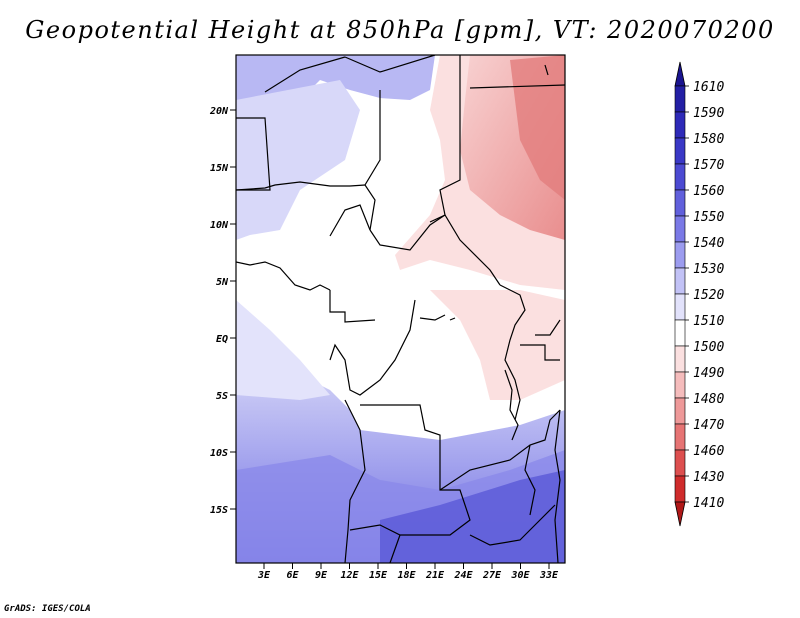  What do you see at coordinates (378, 575) in the screenshot?
I see `lon-label: 15E` at bounding box center [378, 575].